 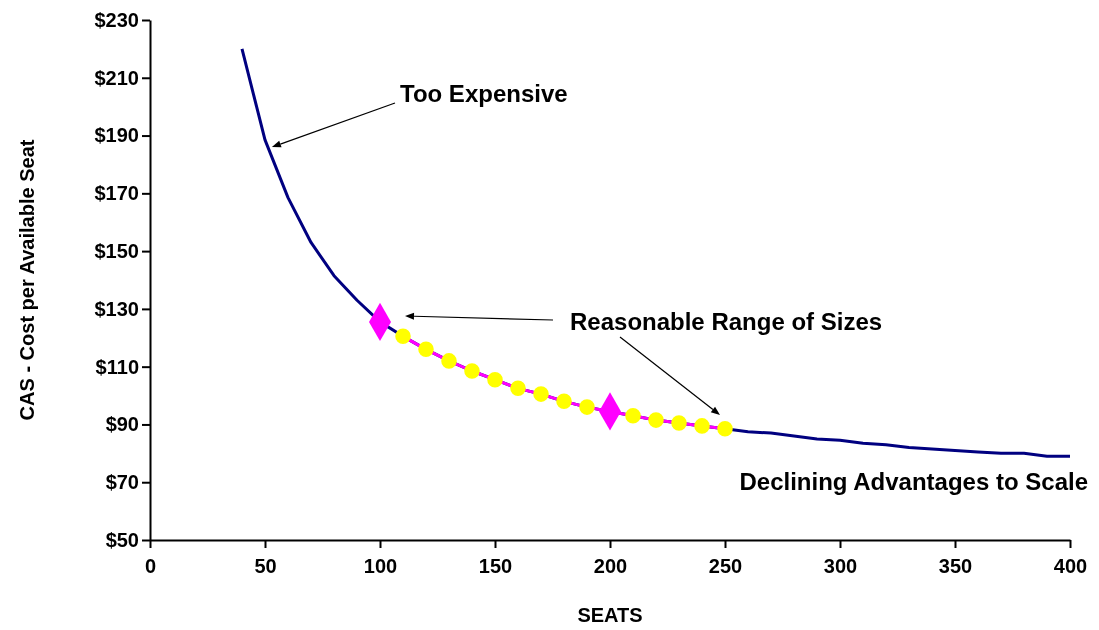 What do you see at coordinates (122, 539) in the screenshot?
I see `y-tick-label: $50` at bounding box center [122, 539].